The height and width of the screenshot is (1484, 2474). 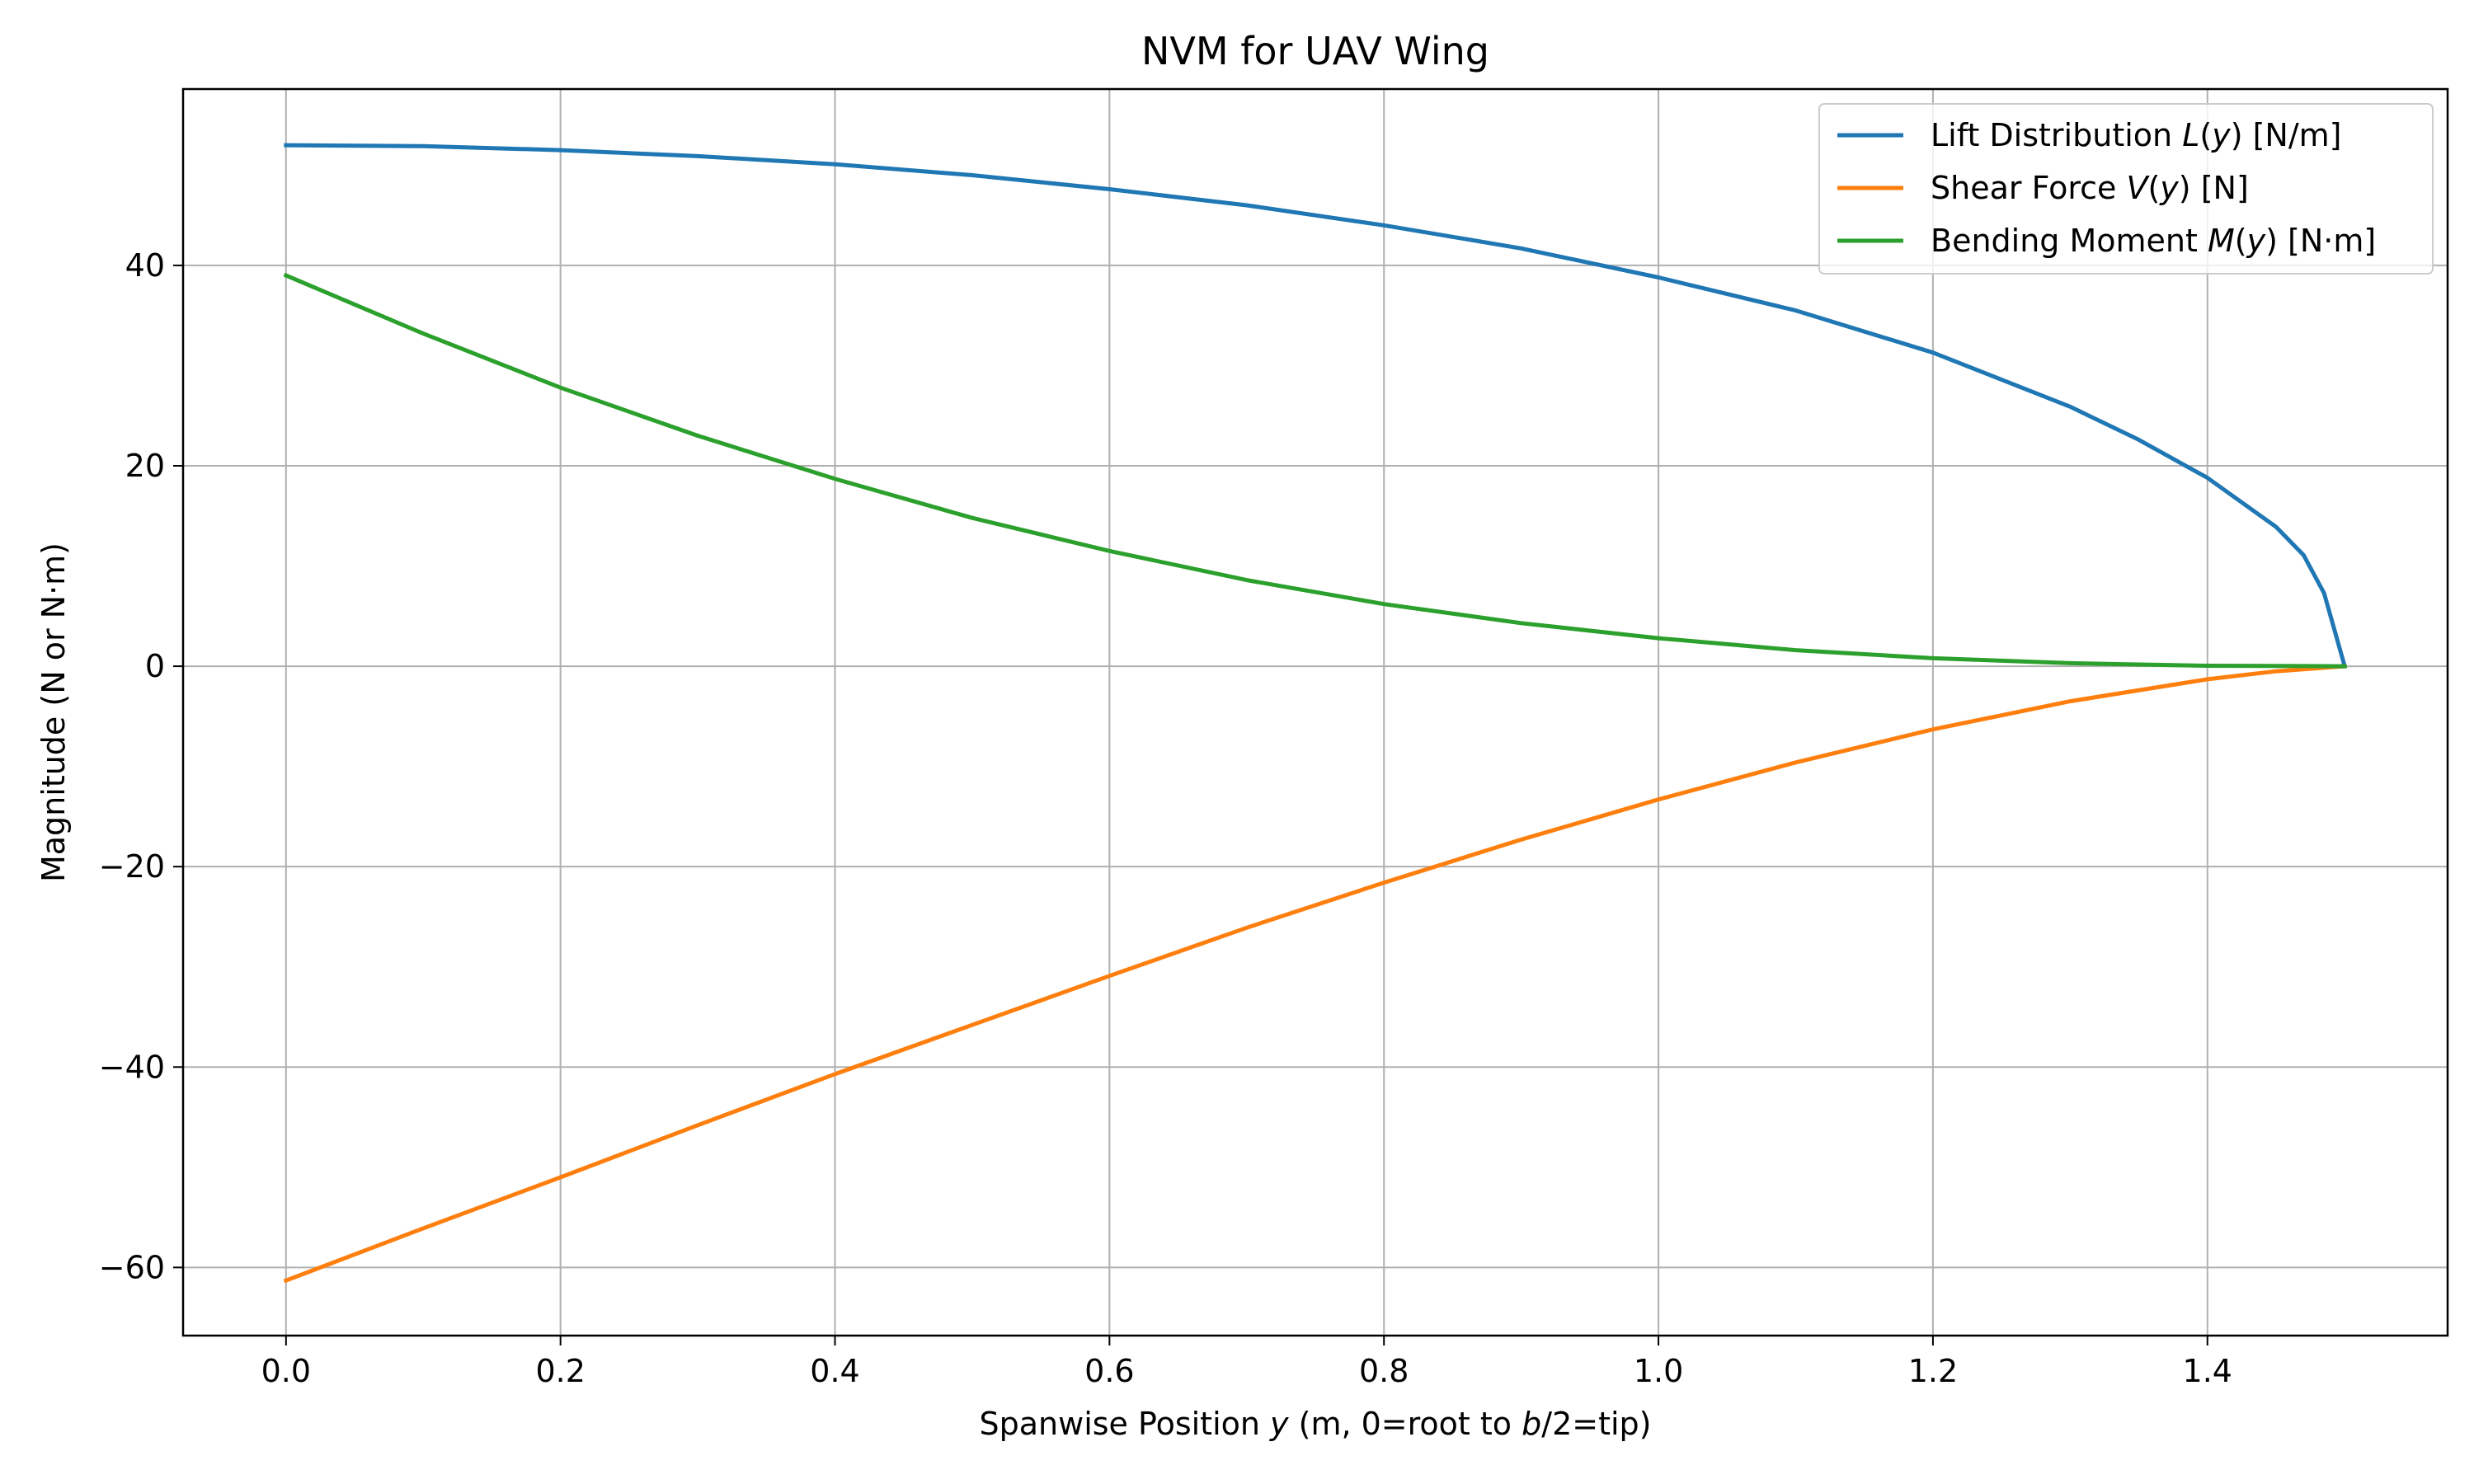 I want to click on legend-box, so click(x=2126, y=189).